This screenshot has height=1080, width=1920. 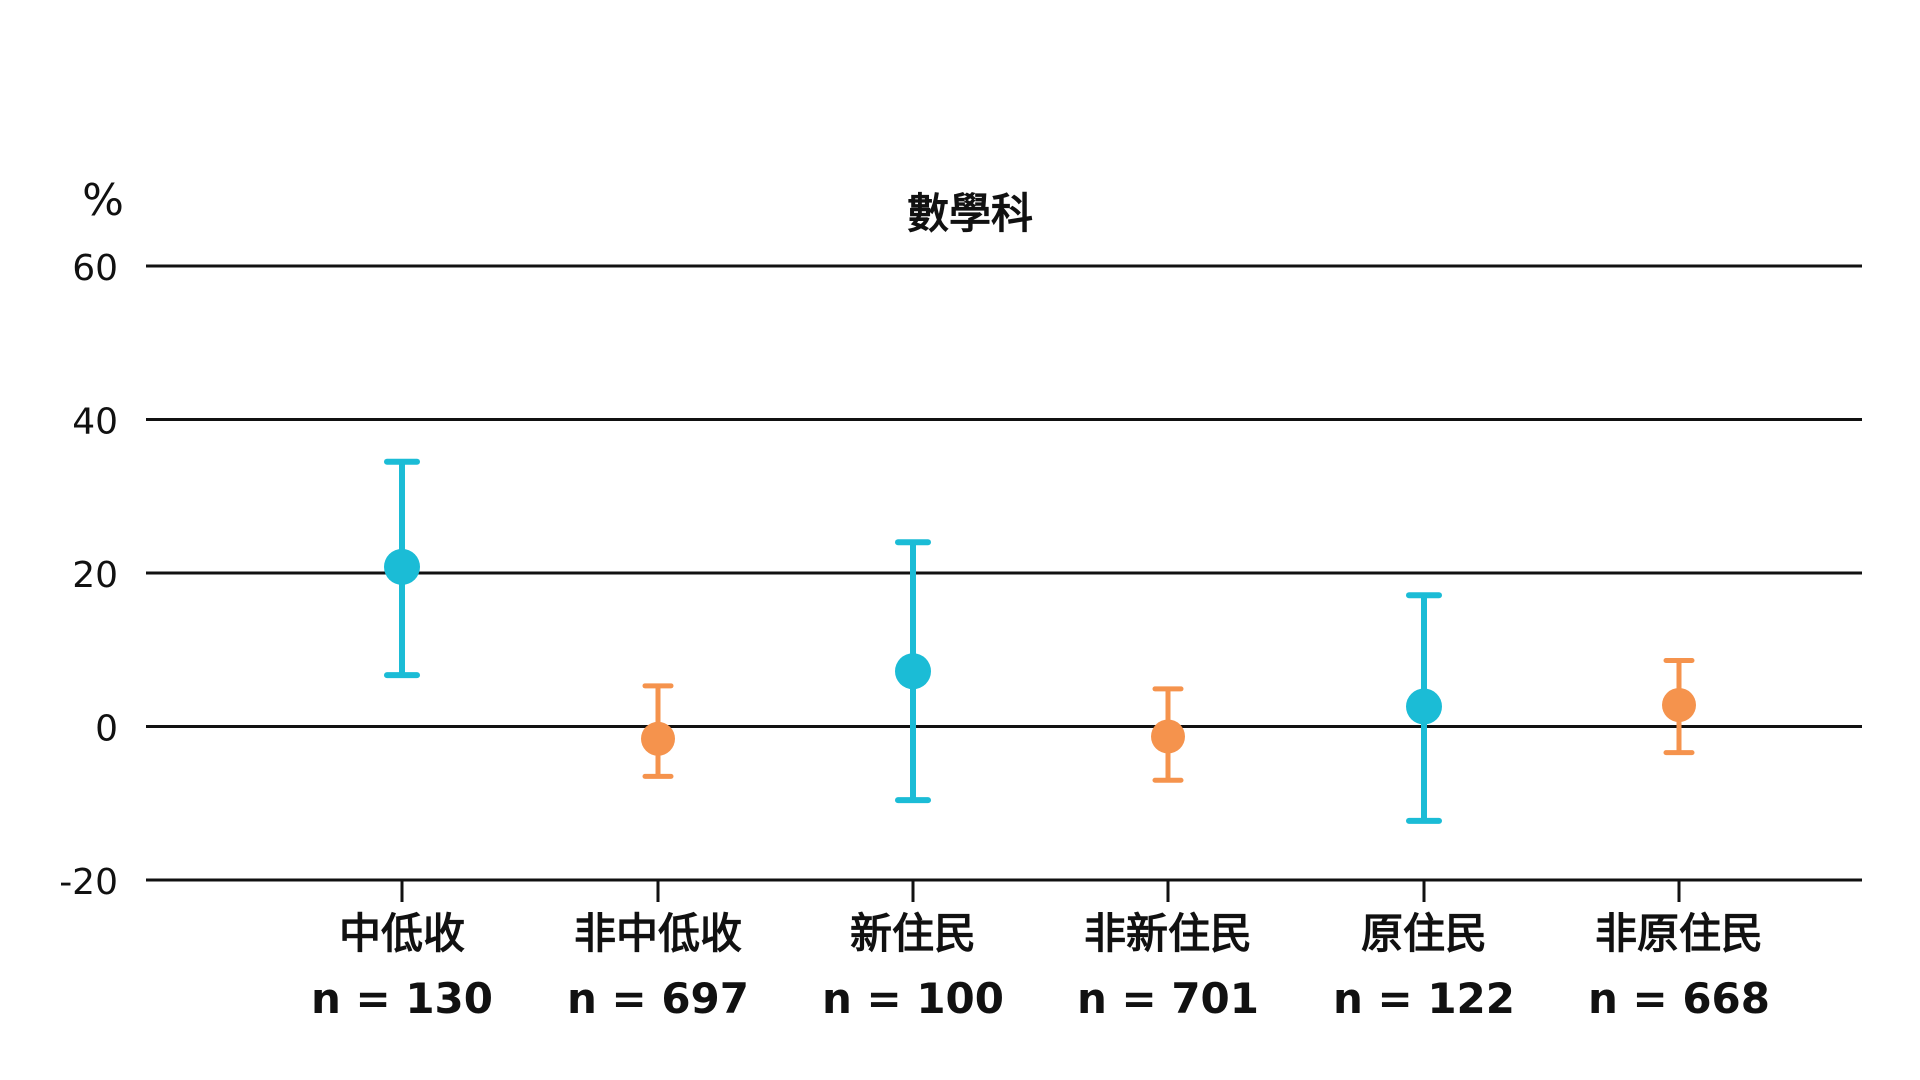 I want to click on y-tick-labels: 60 40 20 0 -20, so click(x=88, y=575).